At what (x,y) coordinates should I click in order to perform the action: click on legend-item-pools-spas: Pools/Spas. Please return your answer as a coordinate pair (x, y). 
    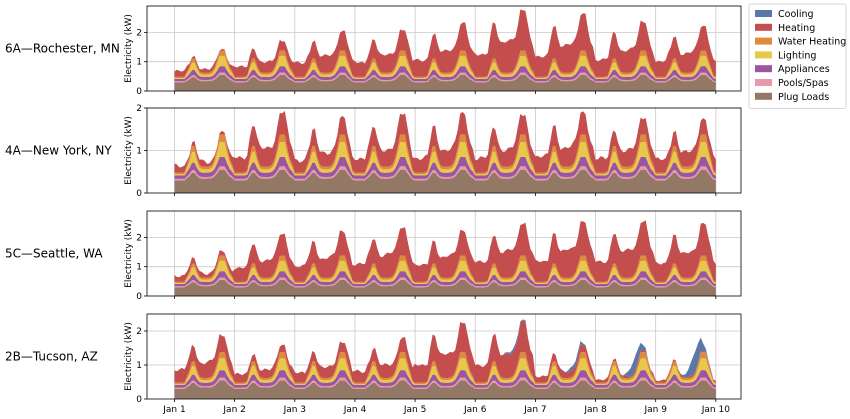
    Looking at the image, I should click on (792, 83).